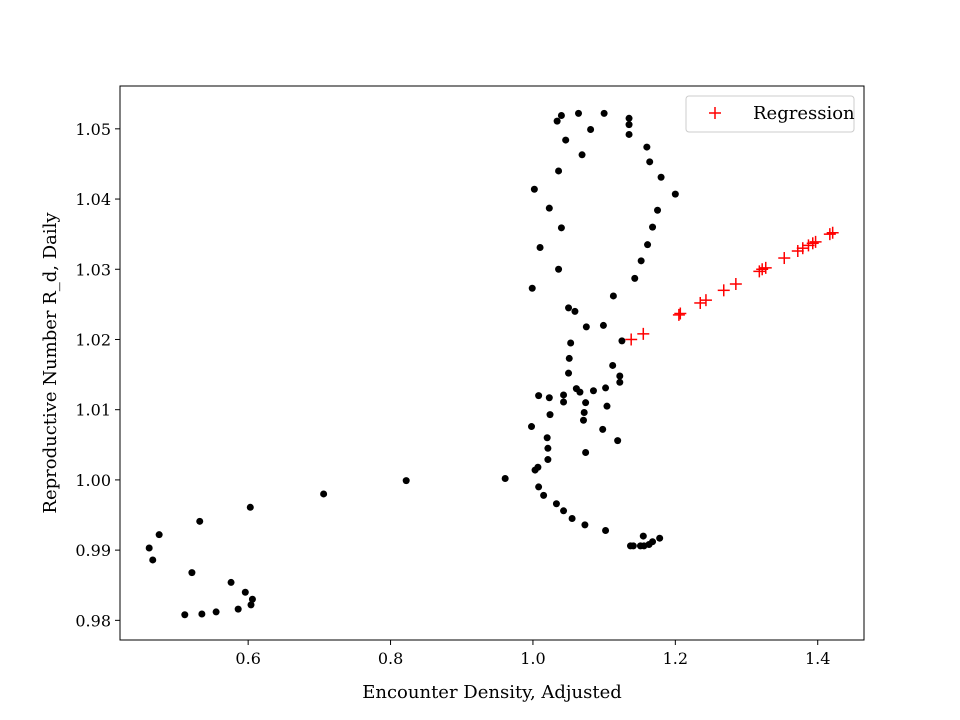 Image resolution: width=960 pixels, height=720 pixels. Describe the element at coordinates (93, 269) in the screenshot. I see `y-tick-label: 1.03` at that location.